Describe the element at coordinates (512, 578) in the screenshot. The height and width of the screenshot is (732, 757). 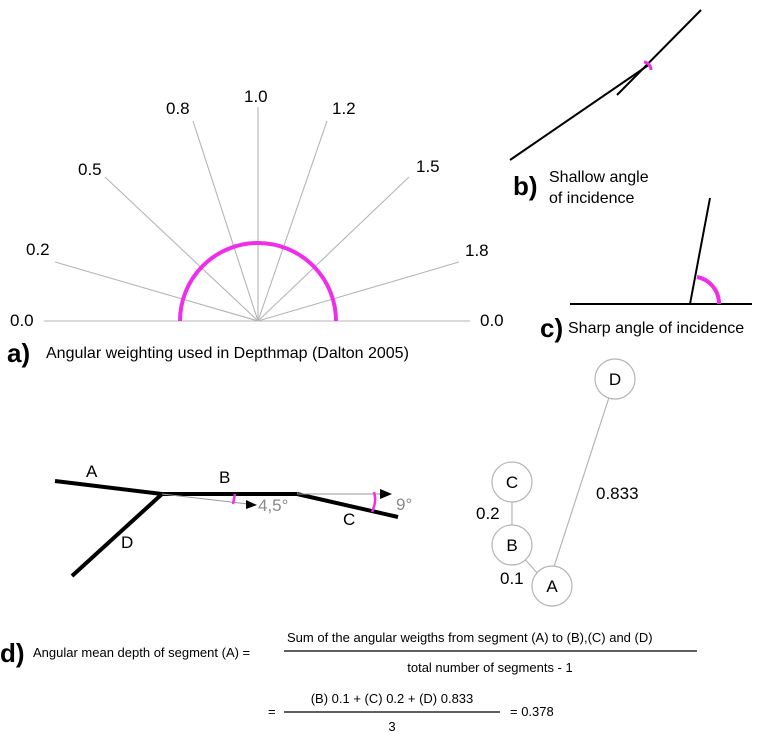
I see `edge-weight-a-b: 0.1` at that location.